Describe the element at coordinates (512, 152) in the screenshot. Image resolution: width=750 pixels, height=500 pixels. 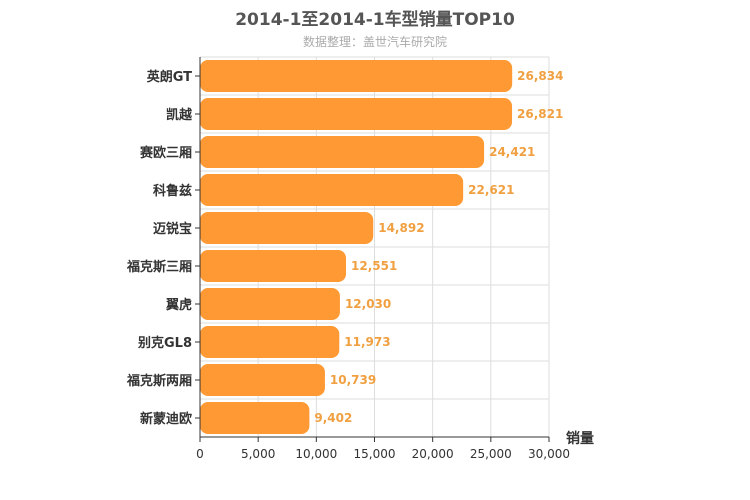
I see `value-label: 24,421` at that location.